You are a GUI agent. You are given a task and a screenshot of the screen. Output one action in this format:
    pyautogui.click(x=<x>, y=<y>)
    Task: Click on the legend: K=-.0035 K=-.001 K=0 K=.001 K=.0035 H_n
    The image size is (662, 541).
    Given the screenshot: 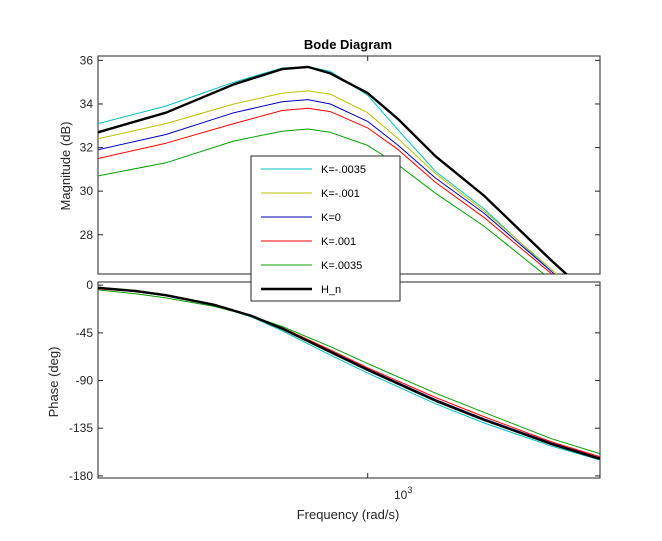 What is the action you would take?
    pyautogui.click(x=325, y=228)
    